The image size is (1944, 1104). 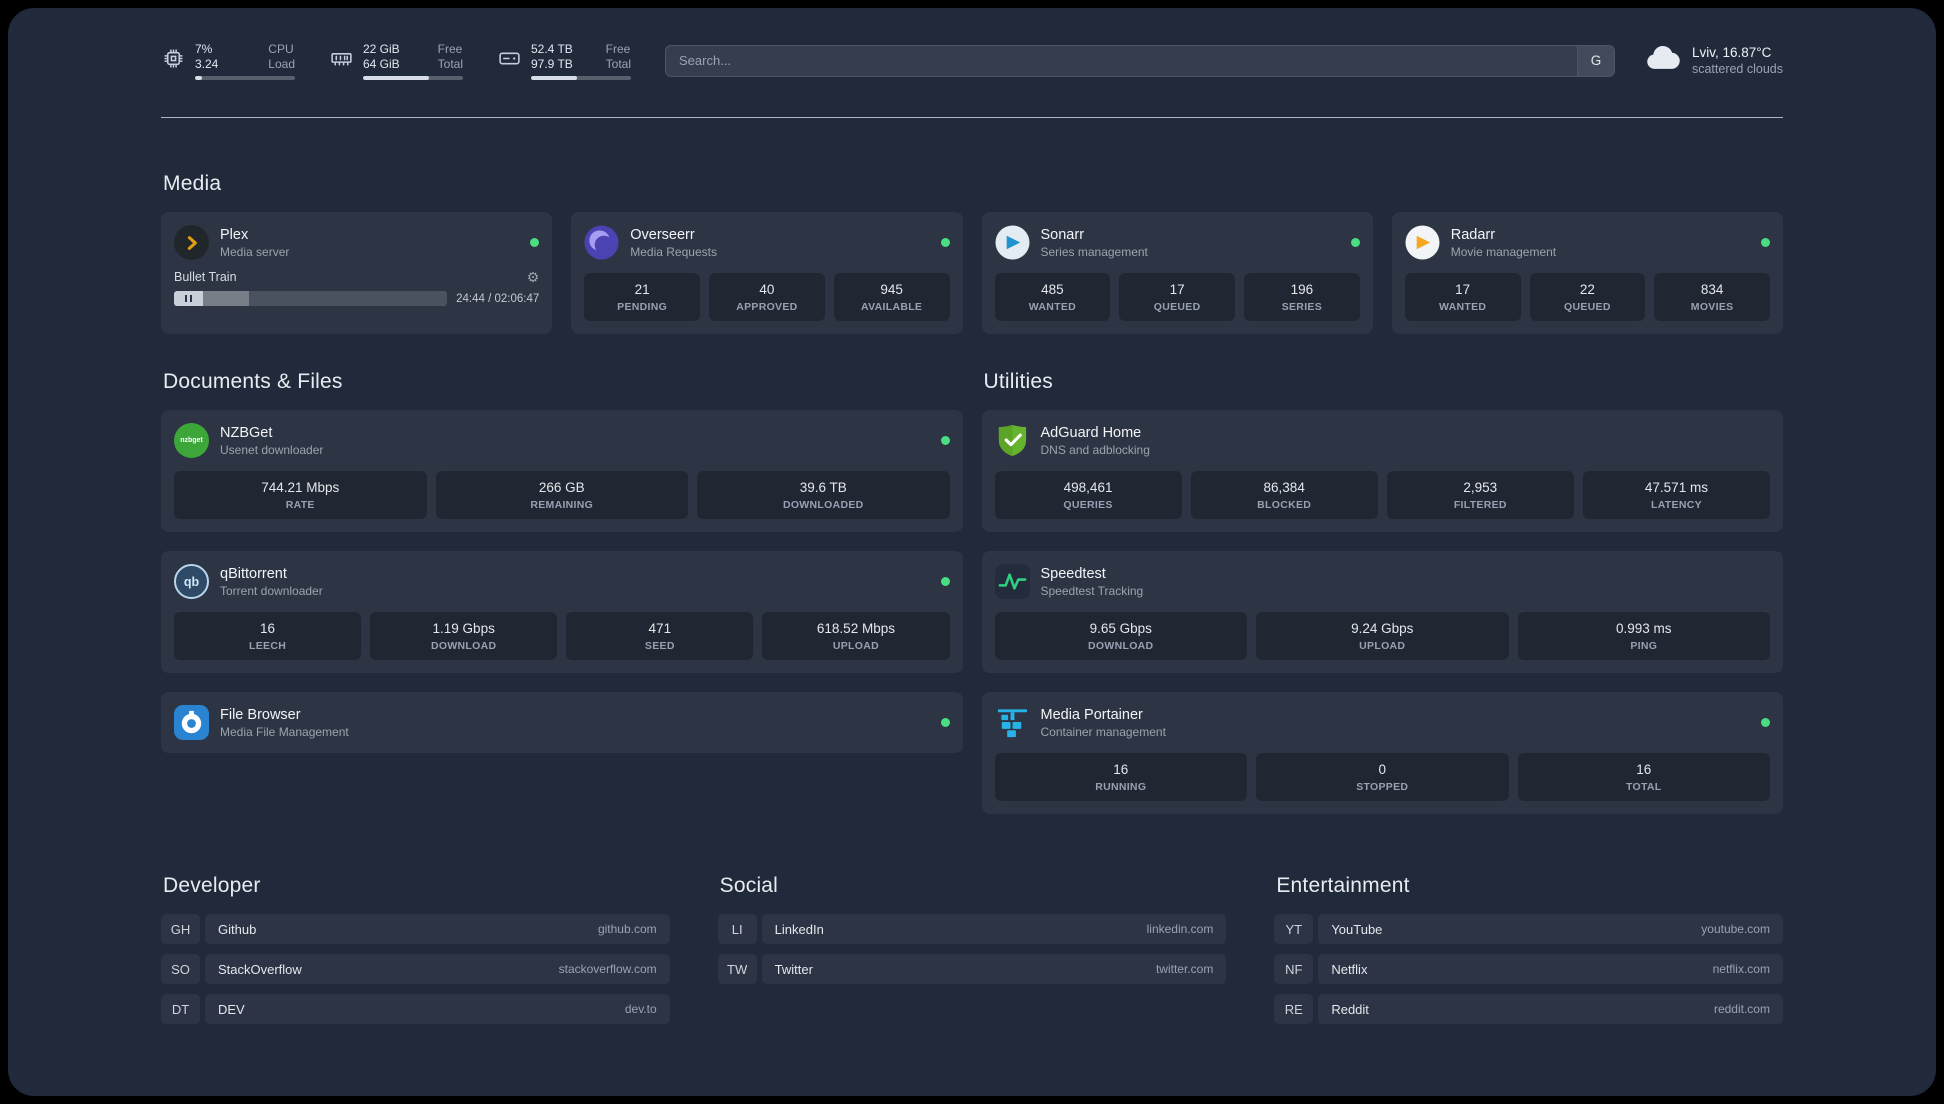 I want to click on service-name: Media Portainer, so click(x=1091, y=714).